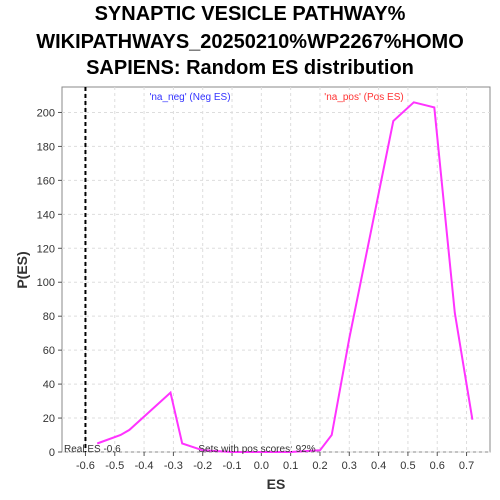  I want to click on x-tick-label: 0.7, so click(466, 466).